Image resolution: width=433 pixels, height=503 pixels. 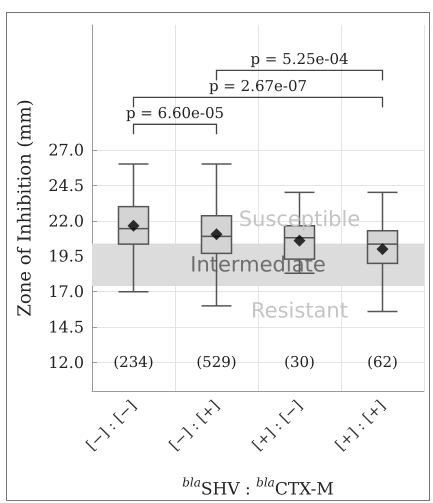 What do you see at coordinates (194, 425) in the screenshot?
I see `x-tick-label: [−] : [+]` at bounding box center [194, 425].